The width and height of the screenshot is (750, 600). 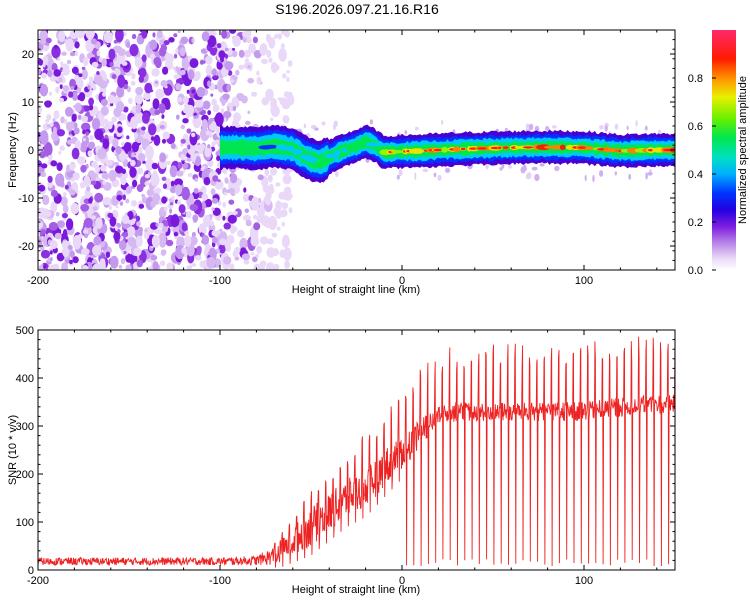 I want to click on y-tick-label: 400, so click(x=25, y=379).